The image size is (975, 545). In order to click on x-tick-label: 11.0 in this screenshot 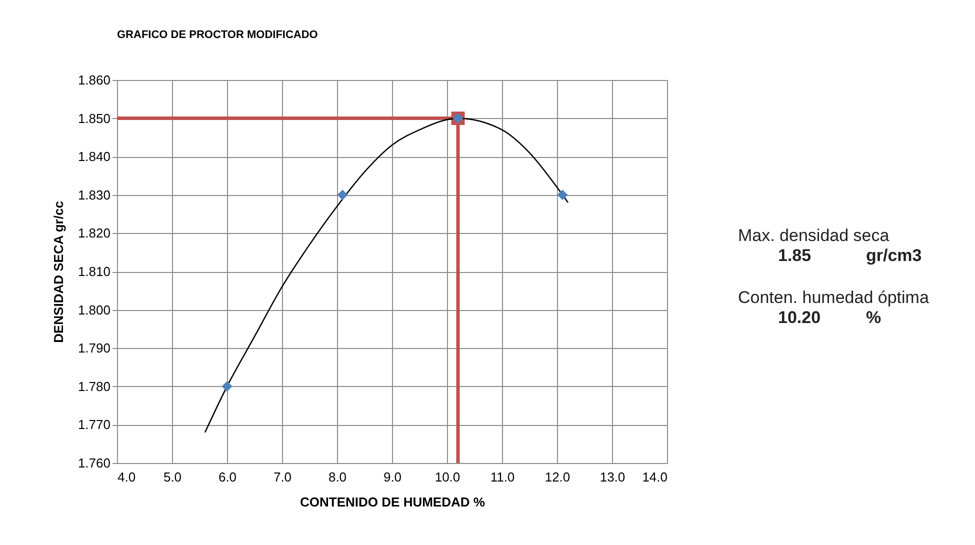, I will do `click(502, 477)`.